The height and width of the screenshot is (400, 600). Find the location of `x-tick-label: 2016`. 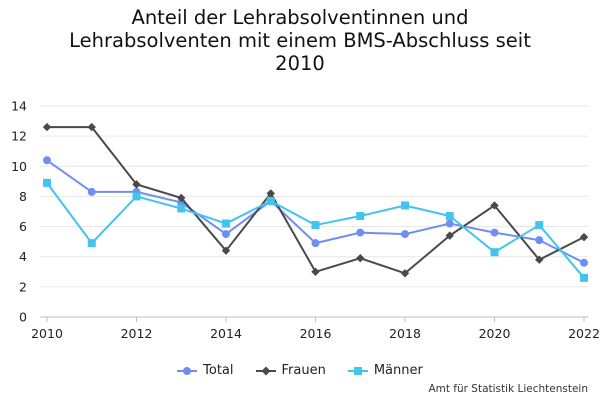

x-tick-label: 2016 is located at coordinates (316, 333).